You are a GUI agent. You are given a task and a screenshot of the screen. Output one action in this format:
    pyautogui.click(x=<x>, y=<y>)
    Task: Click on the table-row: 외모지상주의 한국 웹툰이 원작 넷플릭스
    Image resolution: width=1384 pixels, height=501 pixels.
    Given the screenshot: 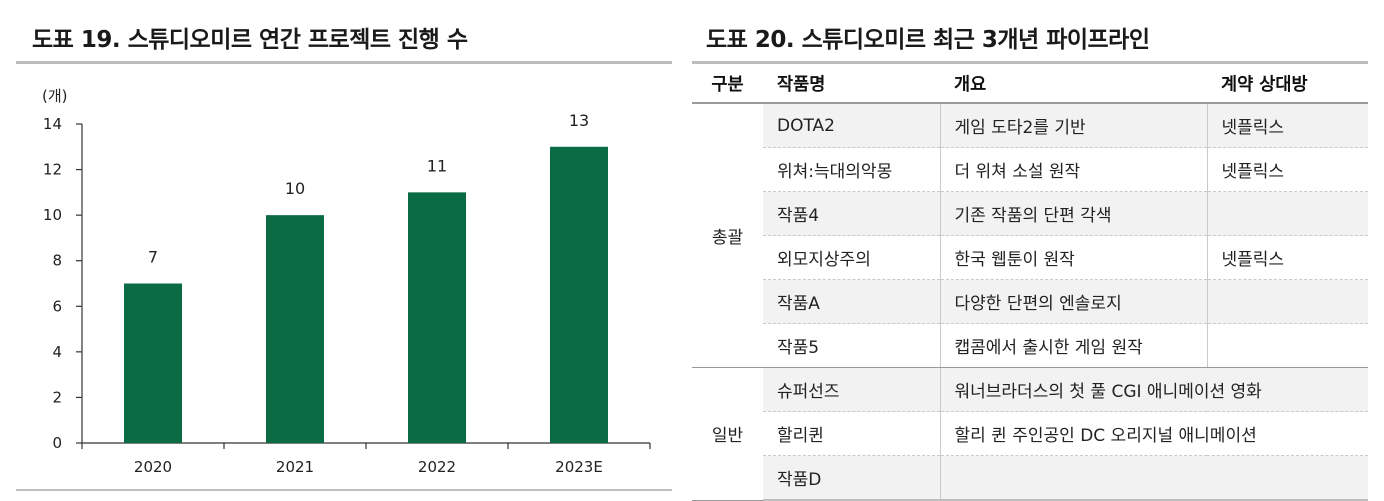 What is the action you would take?
    pyautogui.click(x=1030, y=257)
    